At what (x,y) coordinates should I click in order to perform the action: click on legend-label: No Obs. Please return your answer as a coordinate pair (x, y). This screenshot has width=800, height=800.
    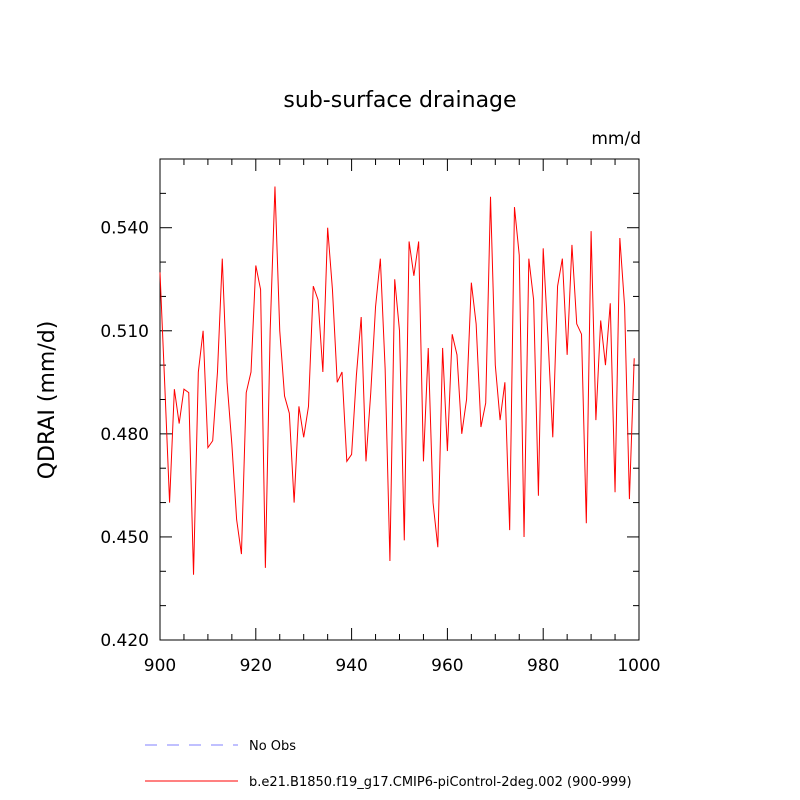
    Looking at the image, I should click on (272, 746).